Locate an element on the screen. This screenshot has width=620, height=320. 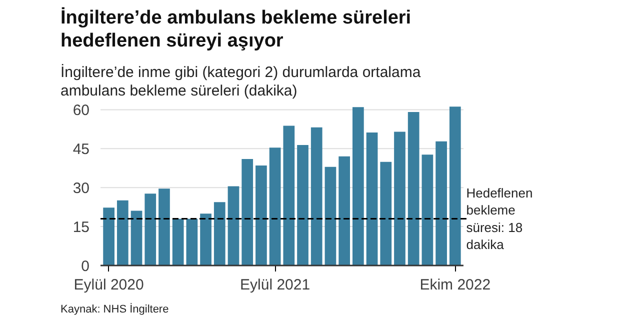
chart-subtitle: İngiltere’de inme gibi (kategori 2) durumlarda ortalama ambulans bekleme süreleri (dakika) is located at coordinates (241, 81).